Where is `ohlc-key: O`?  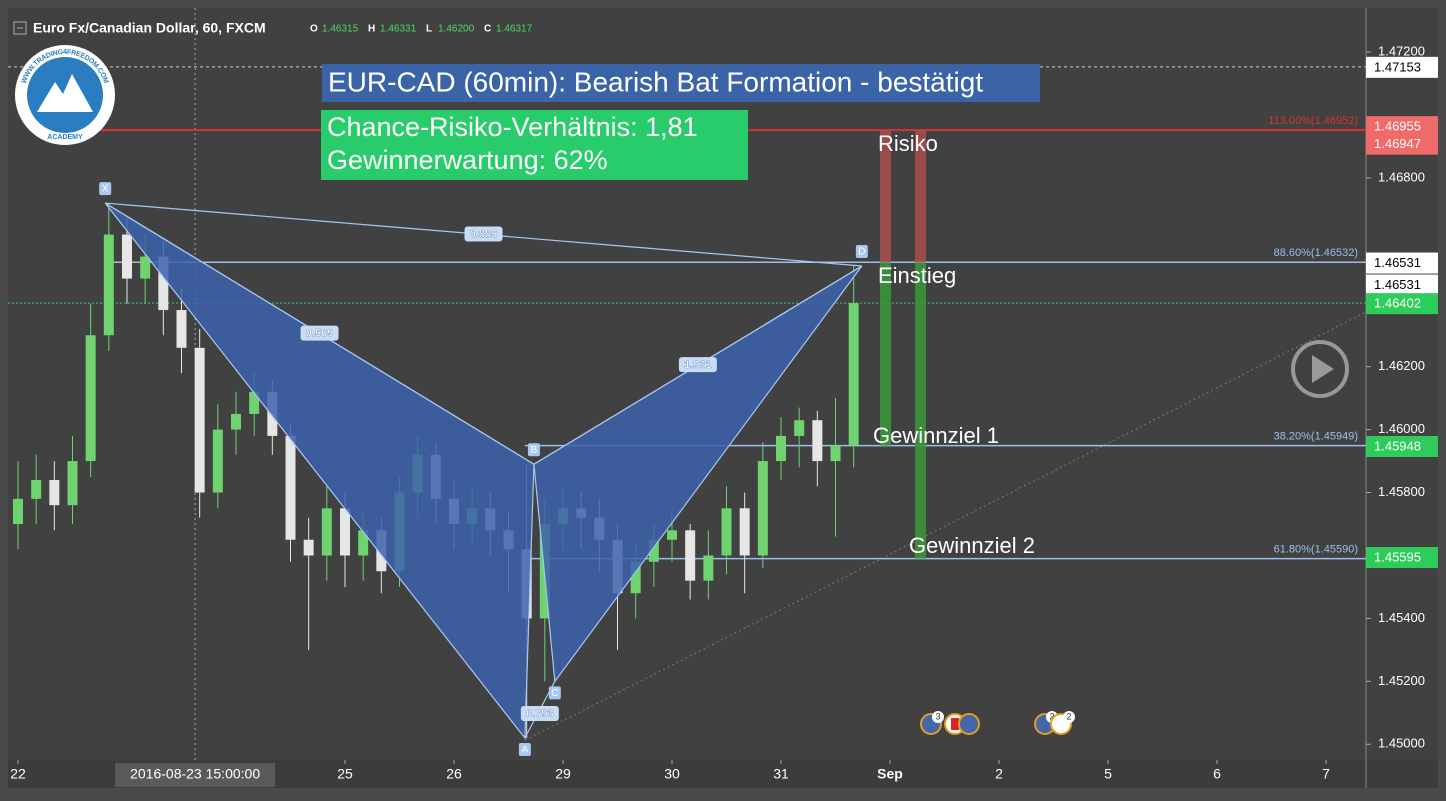
ohlc-key: O is located at coordinates (314, 29).